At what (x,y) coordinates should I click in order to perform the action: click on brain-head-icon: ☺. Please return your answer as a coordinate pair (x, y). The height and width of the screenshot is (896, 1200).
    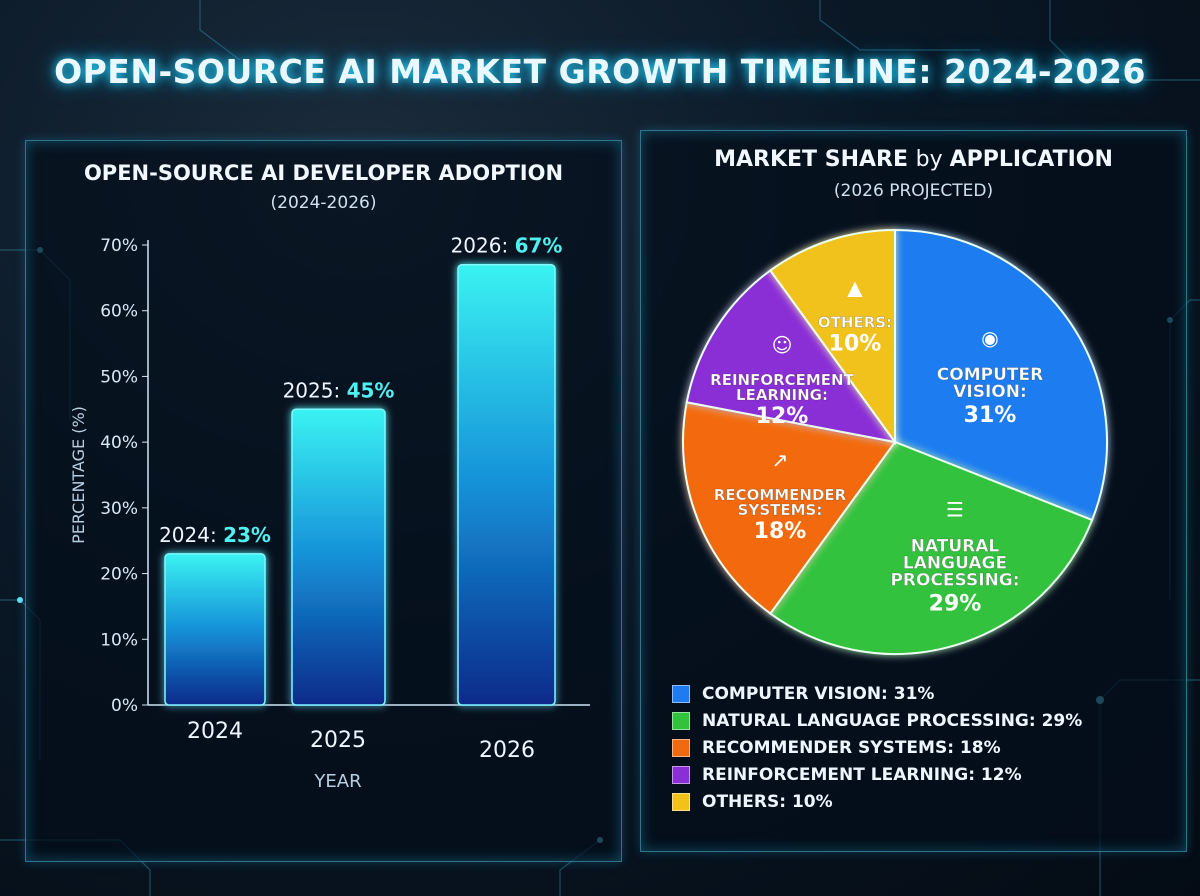
    Looking at the image, I should click on (782, 345).